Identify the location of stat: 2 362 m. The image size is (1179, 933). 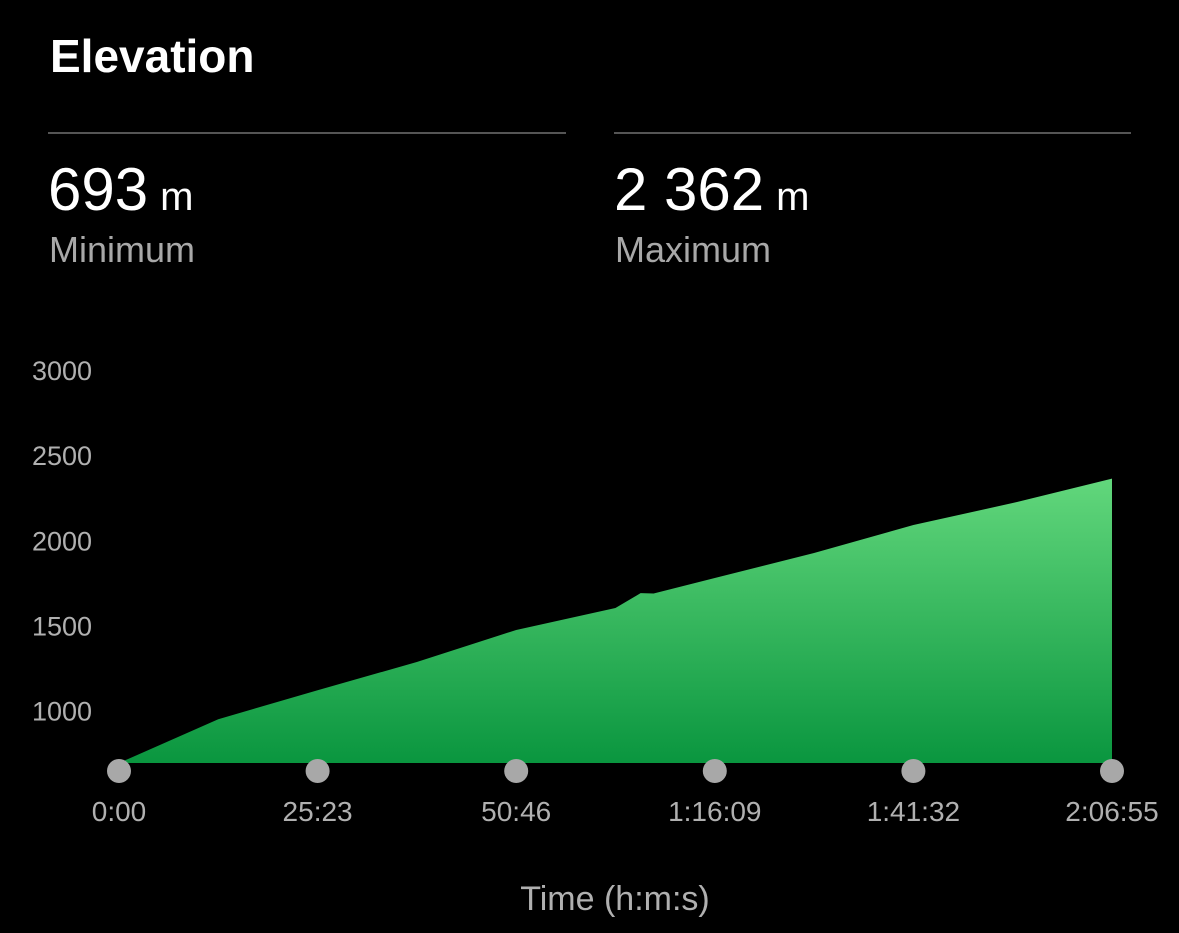
(711, 189).